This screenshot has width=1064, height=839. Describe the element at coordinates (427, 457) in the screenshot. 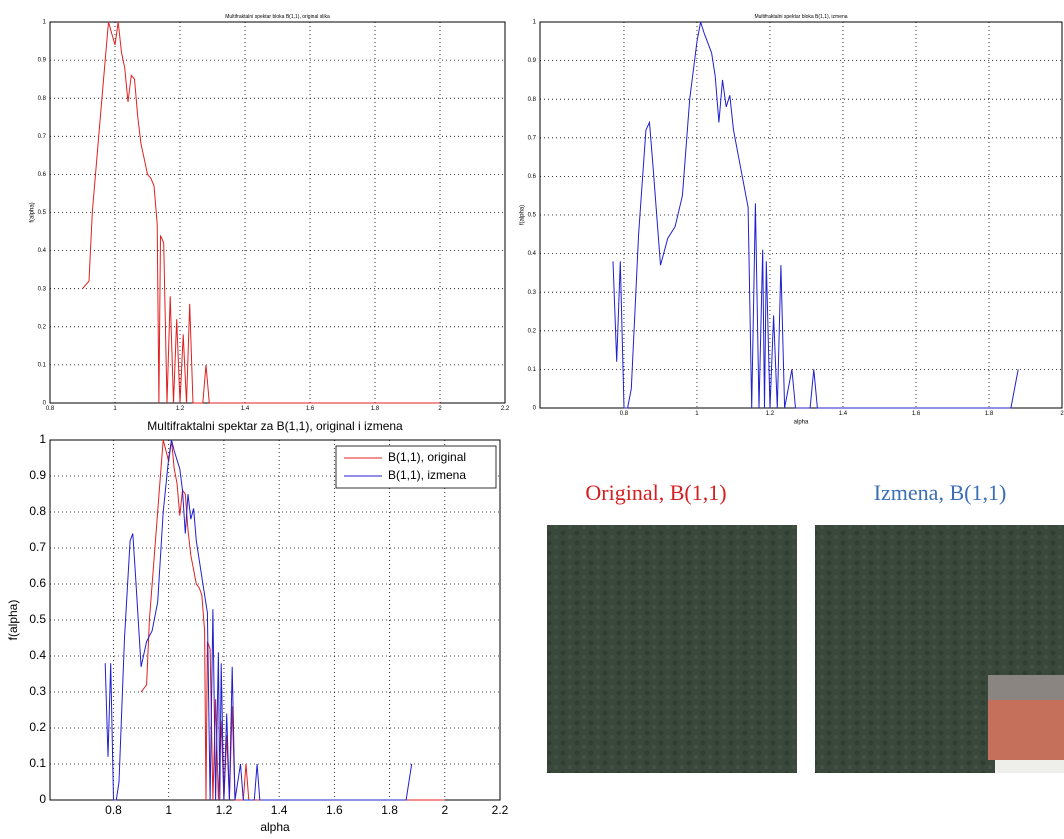

I see `legend-label: B(1,1), original` at that location.